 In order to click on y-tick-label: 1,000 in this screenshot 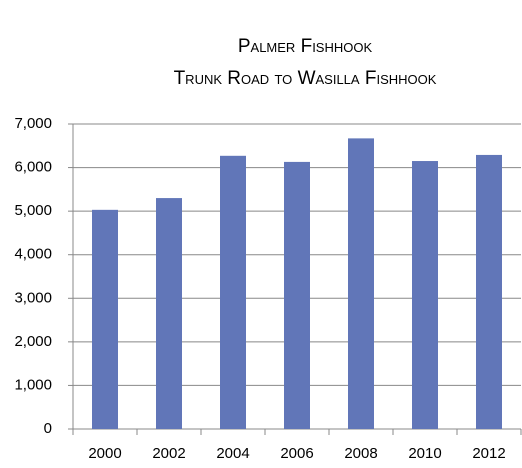, I will do `click(33, 384)`.